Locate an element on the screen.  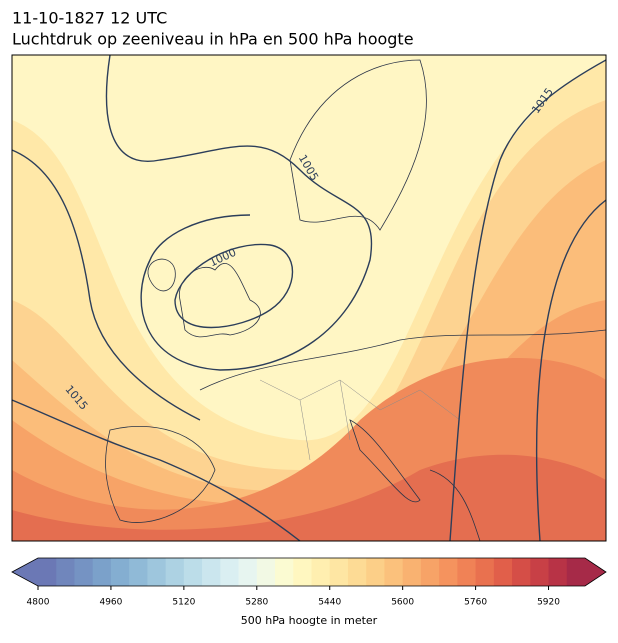
colorbar-tick-label: 5600 is located at coordinates (402, 603).